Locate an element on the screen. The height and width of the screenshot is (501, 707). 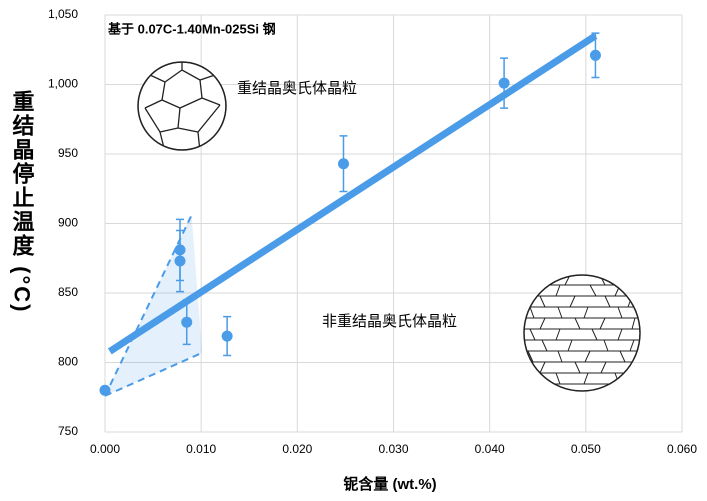
grain-icon-pancaked is located at coordinates (582, 333).